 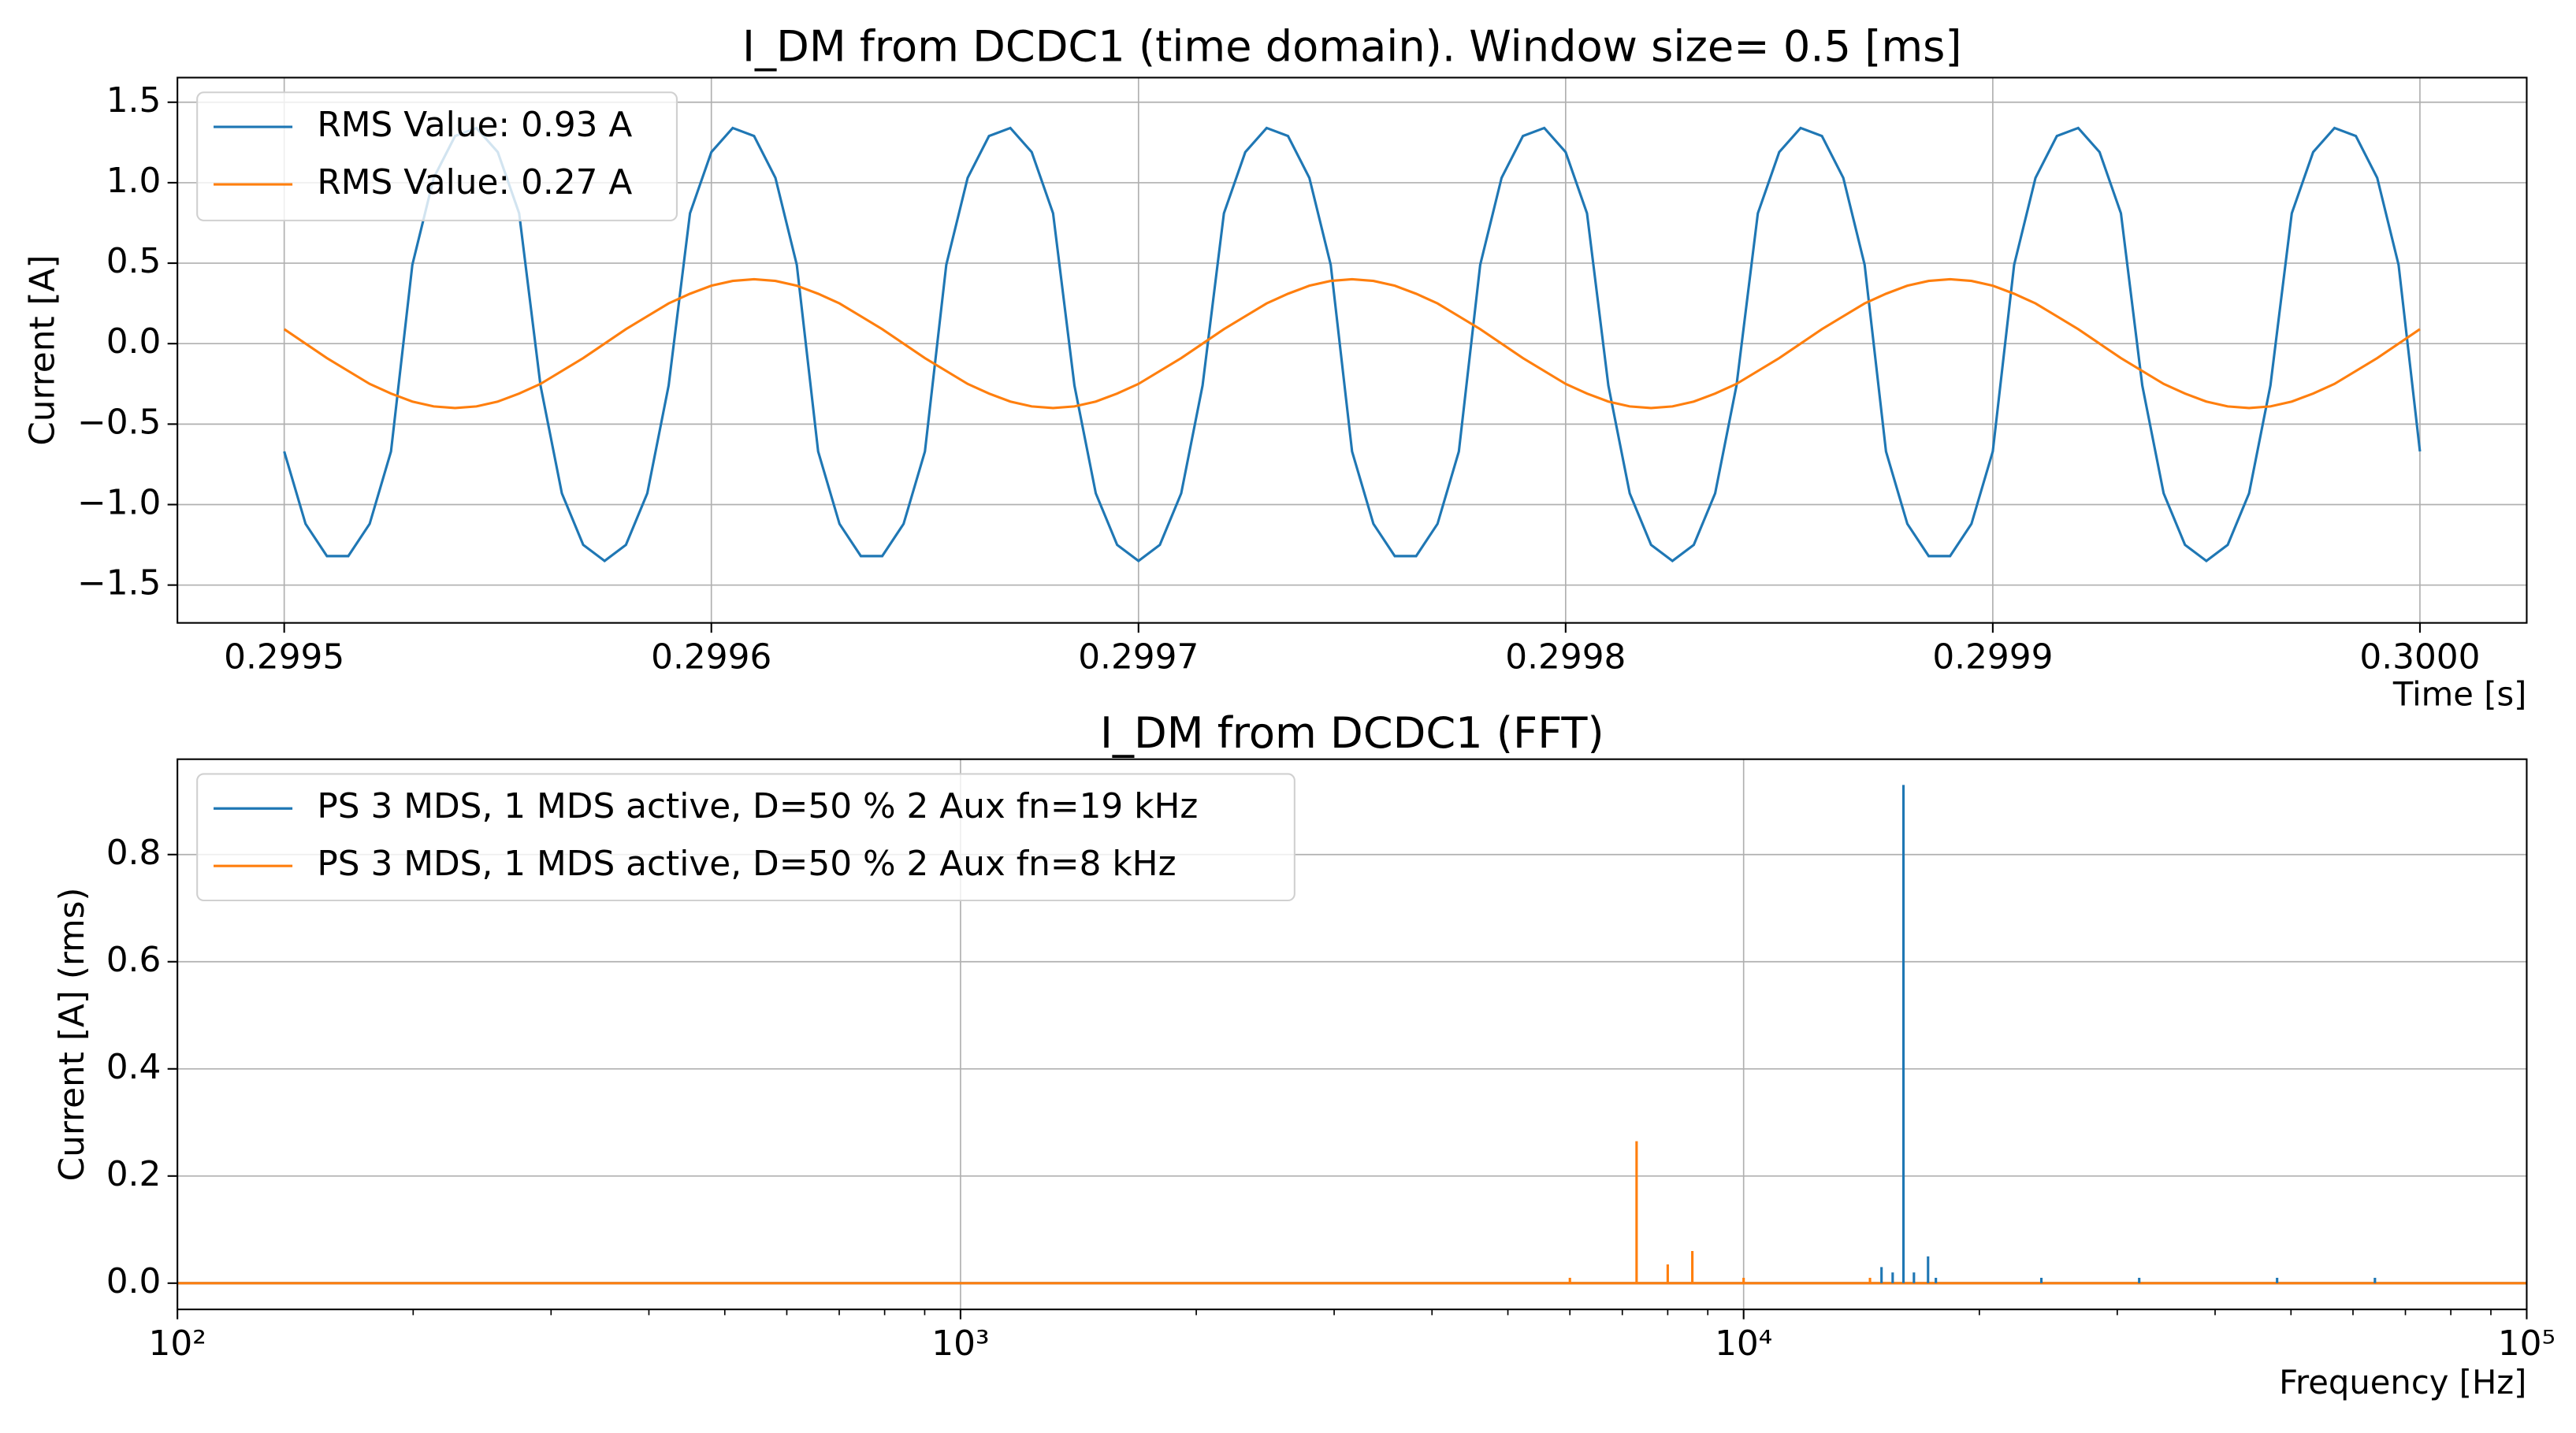 I want to click on y-axis-label: Current [A], so click(x=42, y=349).